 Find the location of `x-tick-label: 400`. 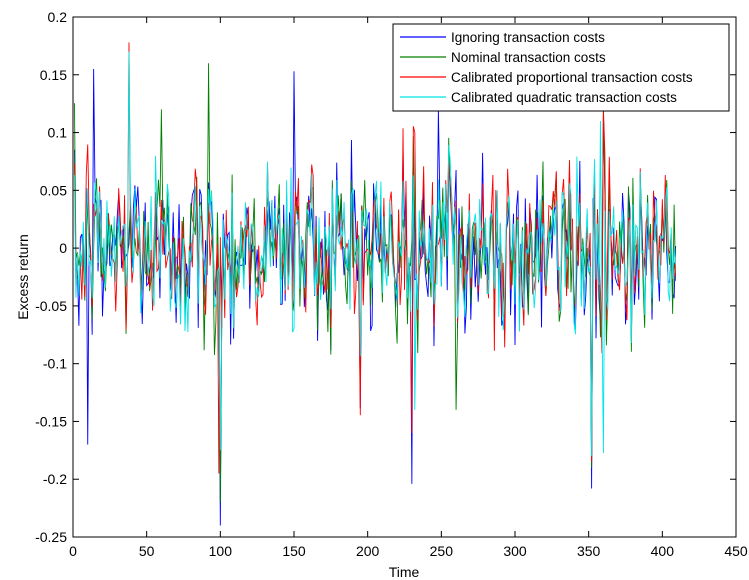

x-tick-label: 400 is located at coordinates (663, 551).